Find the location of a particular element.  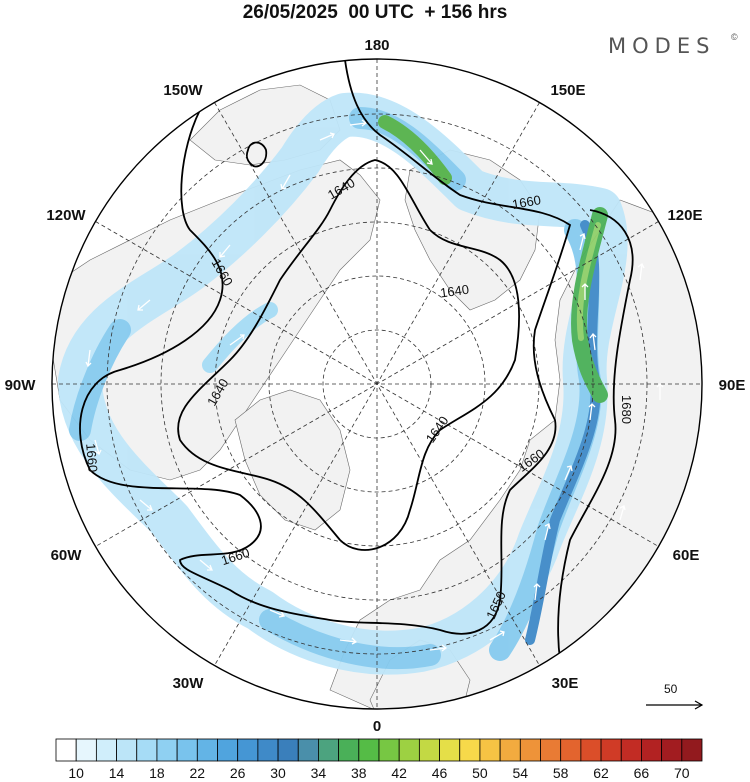

colorbar-label: 22 is located at coordinates (198, 772).